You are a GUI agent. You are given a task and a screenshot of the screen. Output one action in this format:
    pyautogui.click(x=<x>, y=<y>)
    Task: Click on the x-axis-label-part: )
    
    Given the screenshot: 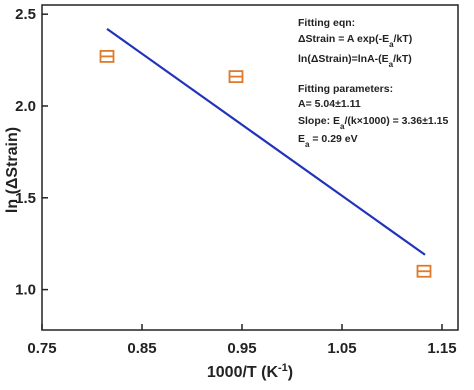 What is the action you would take?
    pyautogui.click(x=290, y=372)
    